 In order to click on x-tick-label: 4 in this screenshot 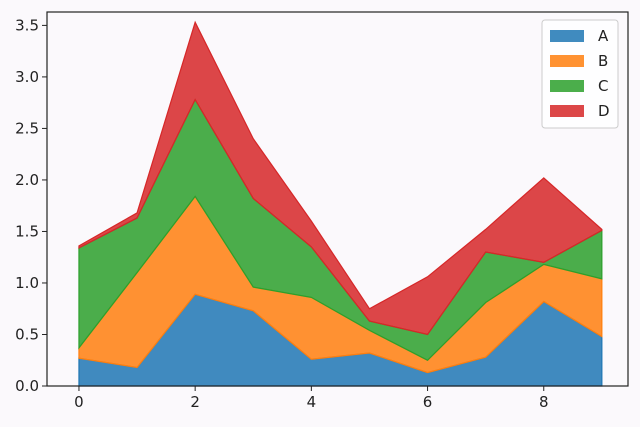, I will do `click(312, 402)`.